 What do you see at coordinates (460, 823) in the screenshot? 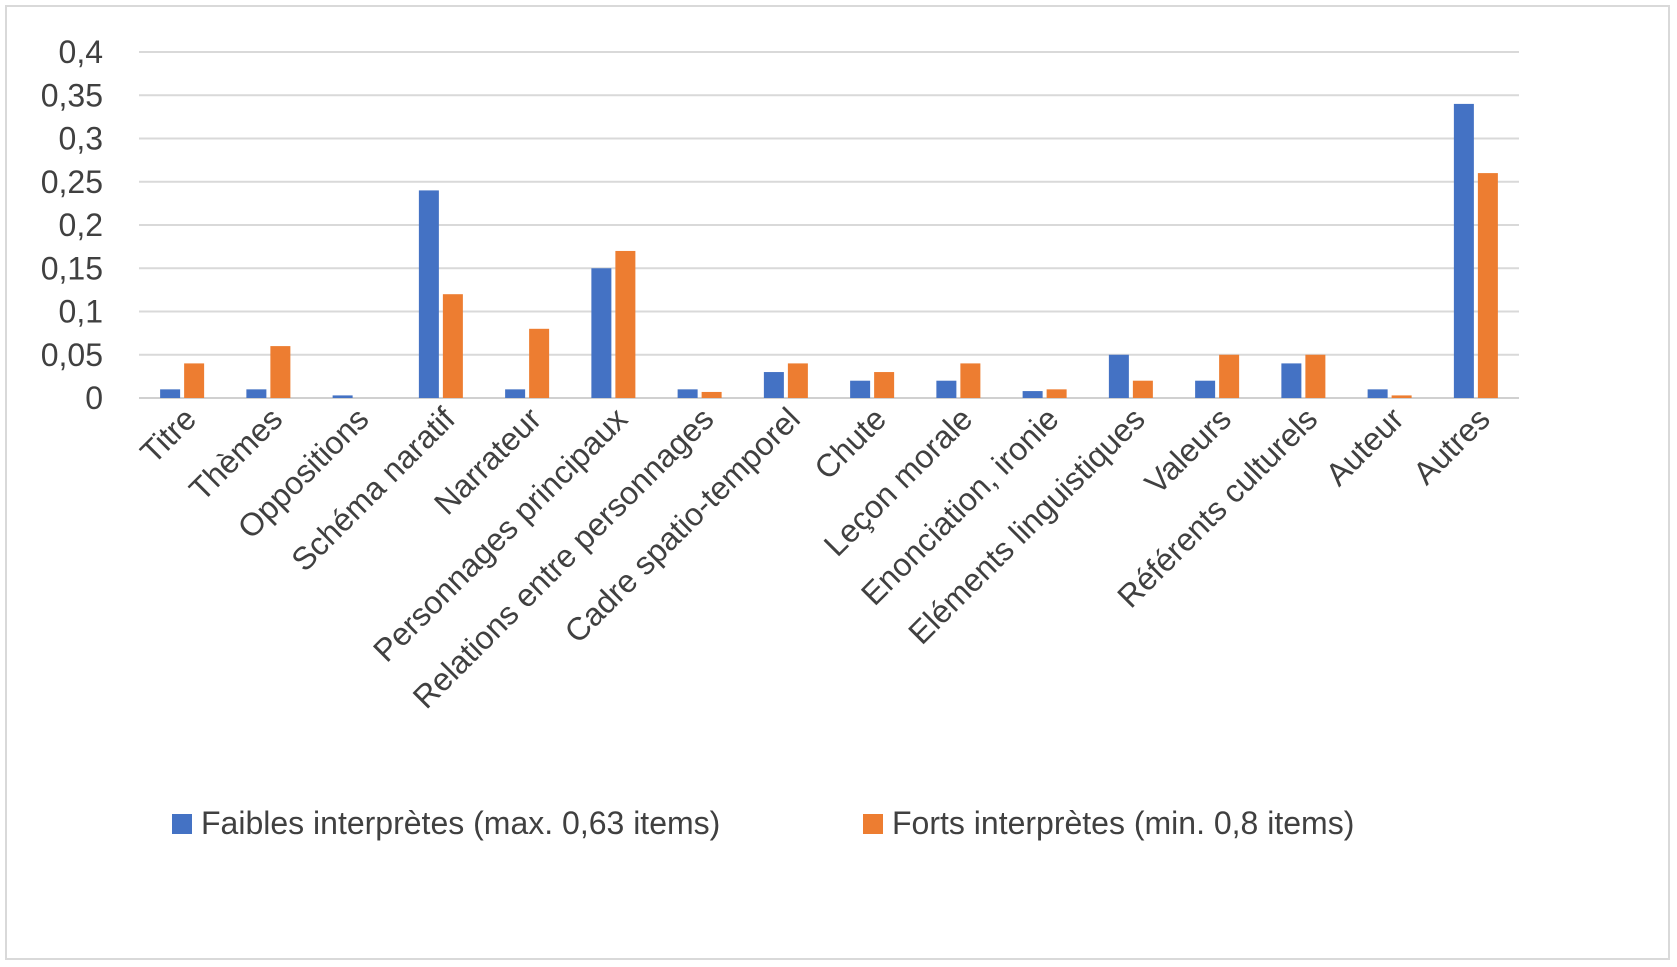
I see `legend-label: Faibles interprètes (max. 0,63 items)` at bounding box center [460, 823].